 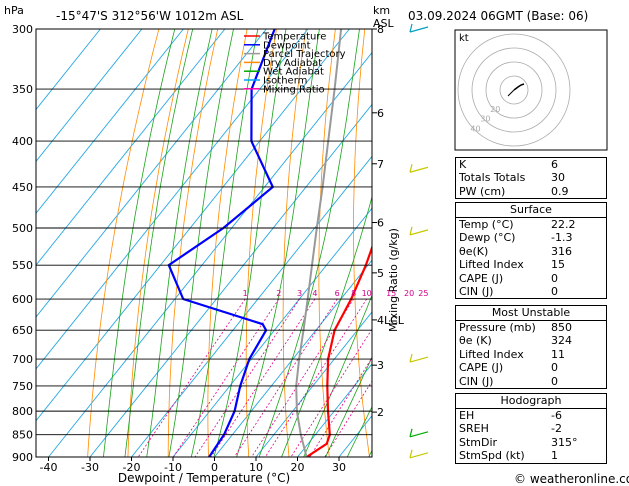 What do you see at coordinates (531, 313) in the screenshot?
I see `most-unstable-title: Most Unstable` at bounding box center [531, 313].